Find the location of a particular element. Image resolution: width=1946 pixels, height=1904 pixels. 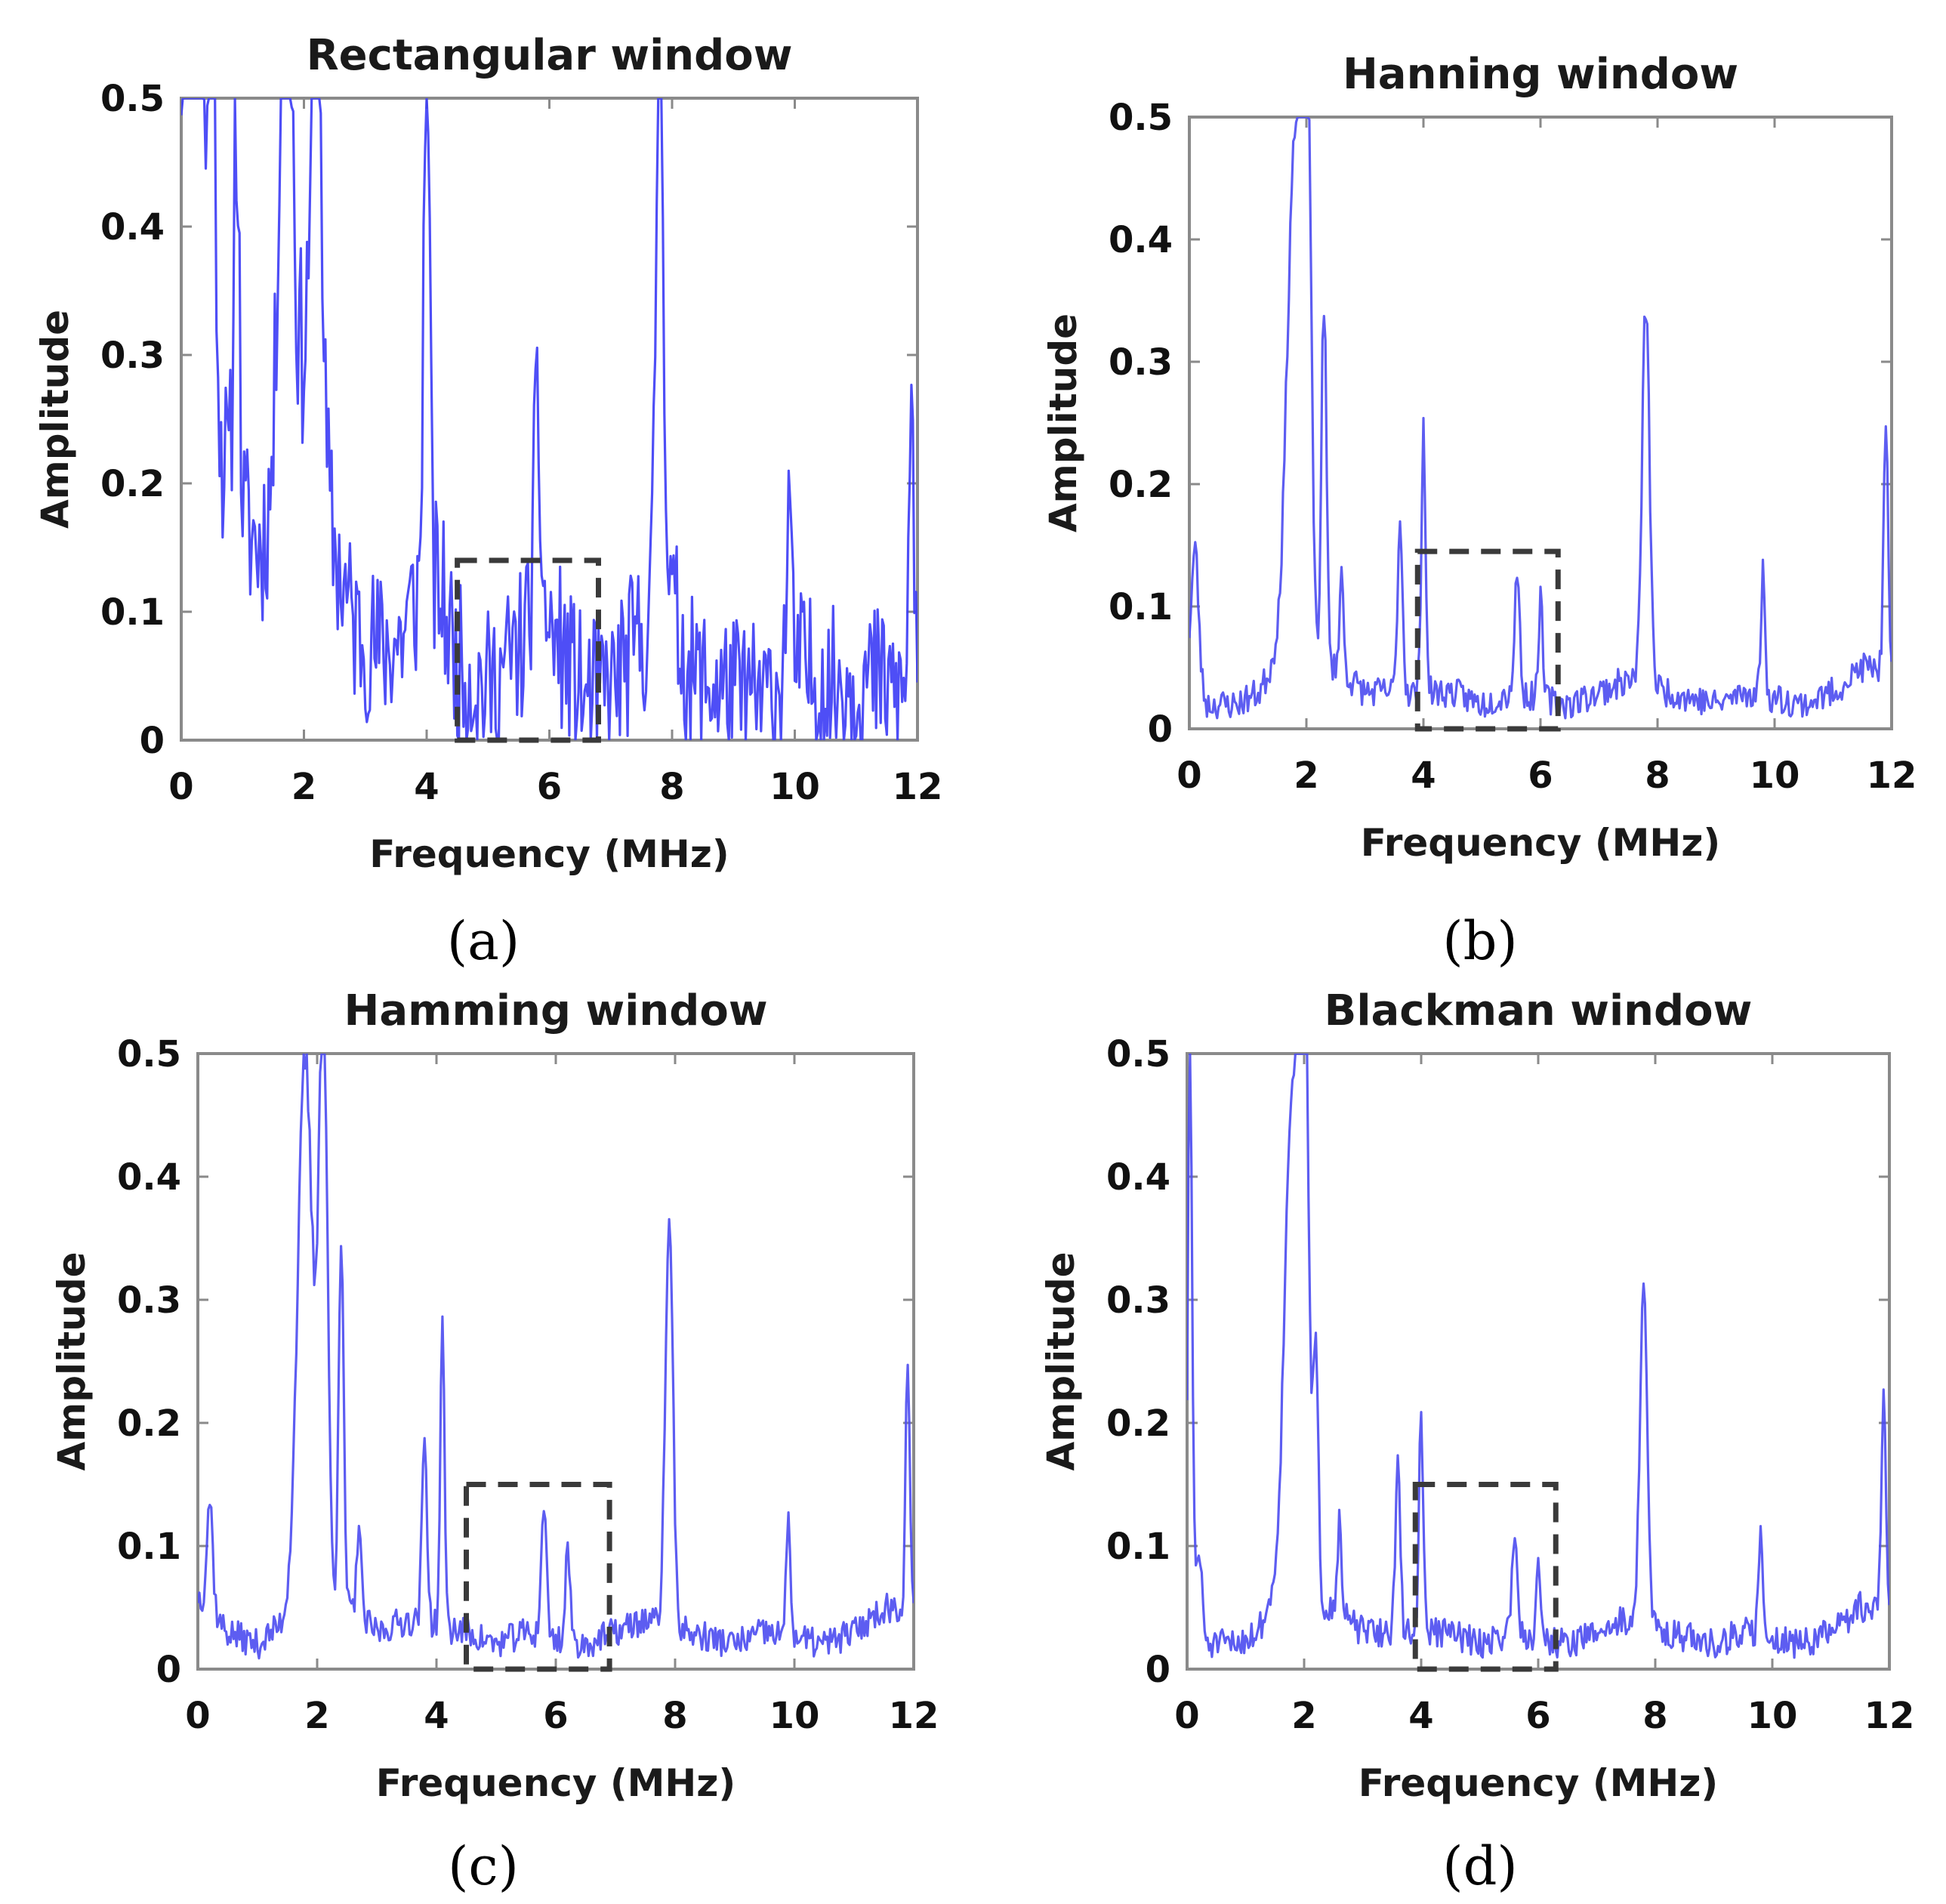

chart-title: Rectangular window is located at coordinates (550, 55).